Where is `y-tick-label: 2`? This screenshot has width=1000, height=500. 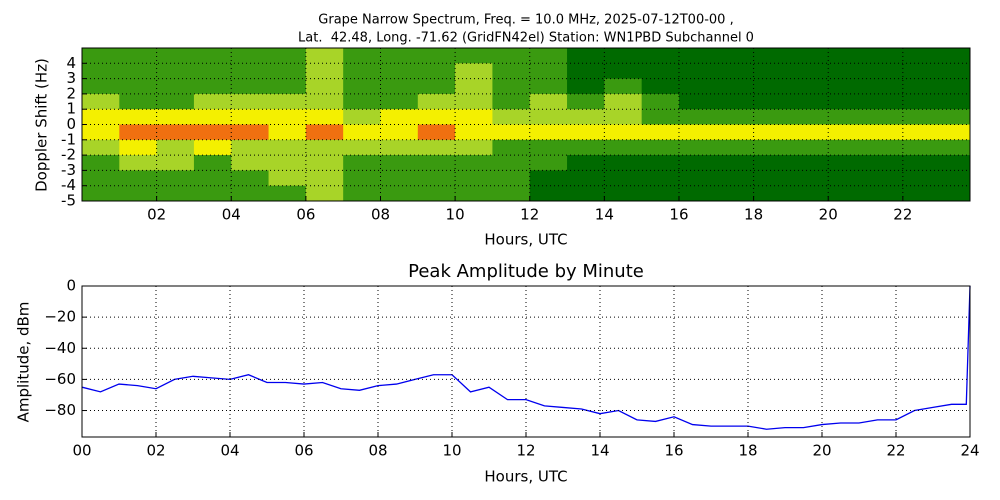
y-tick-label: 2 is located at coordinates (71, 93).